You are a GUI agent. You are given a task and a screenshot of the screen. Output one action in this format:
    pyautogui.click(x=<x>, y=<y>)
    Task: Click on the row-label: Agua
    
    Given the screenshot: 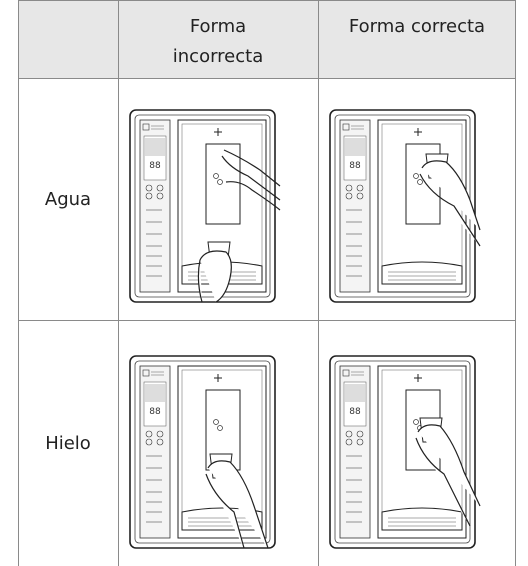 What is the action you would take?
    pyautogui.click(x=68, y=199)
    